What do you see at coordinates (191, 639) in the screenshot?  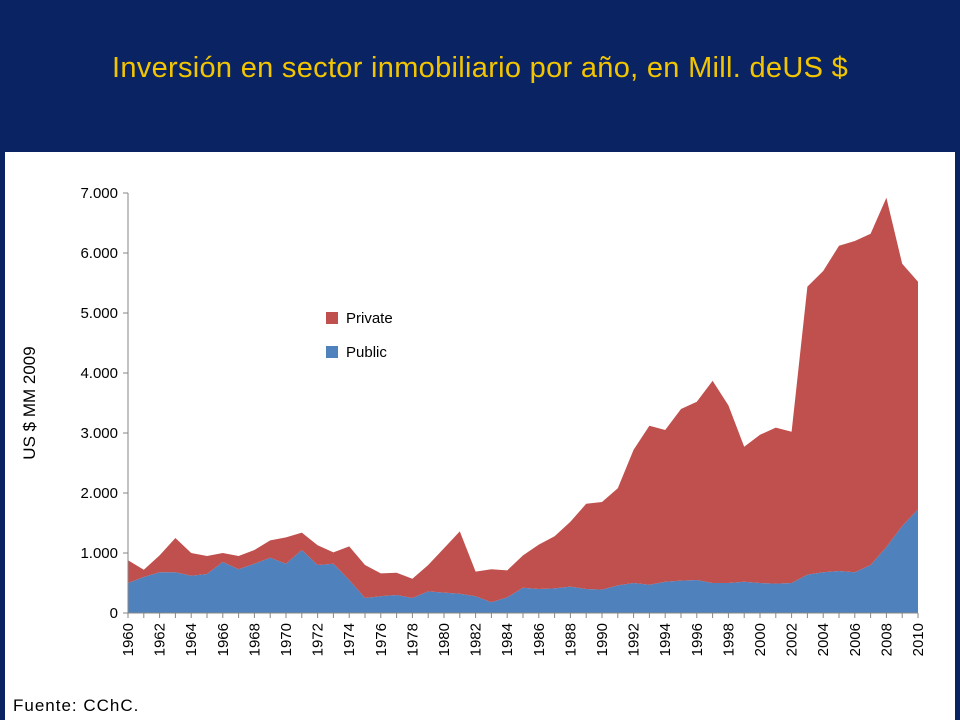 I see `x-tick-label: 1964` at bounding box center [191, 639].